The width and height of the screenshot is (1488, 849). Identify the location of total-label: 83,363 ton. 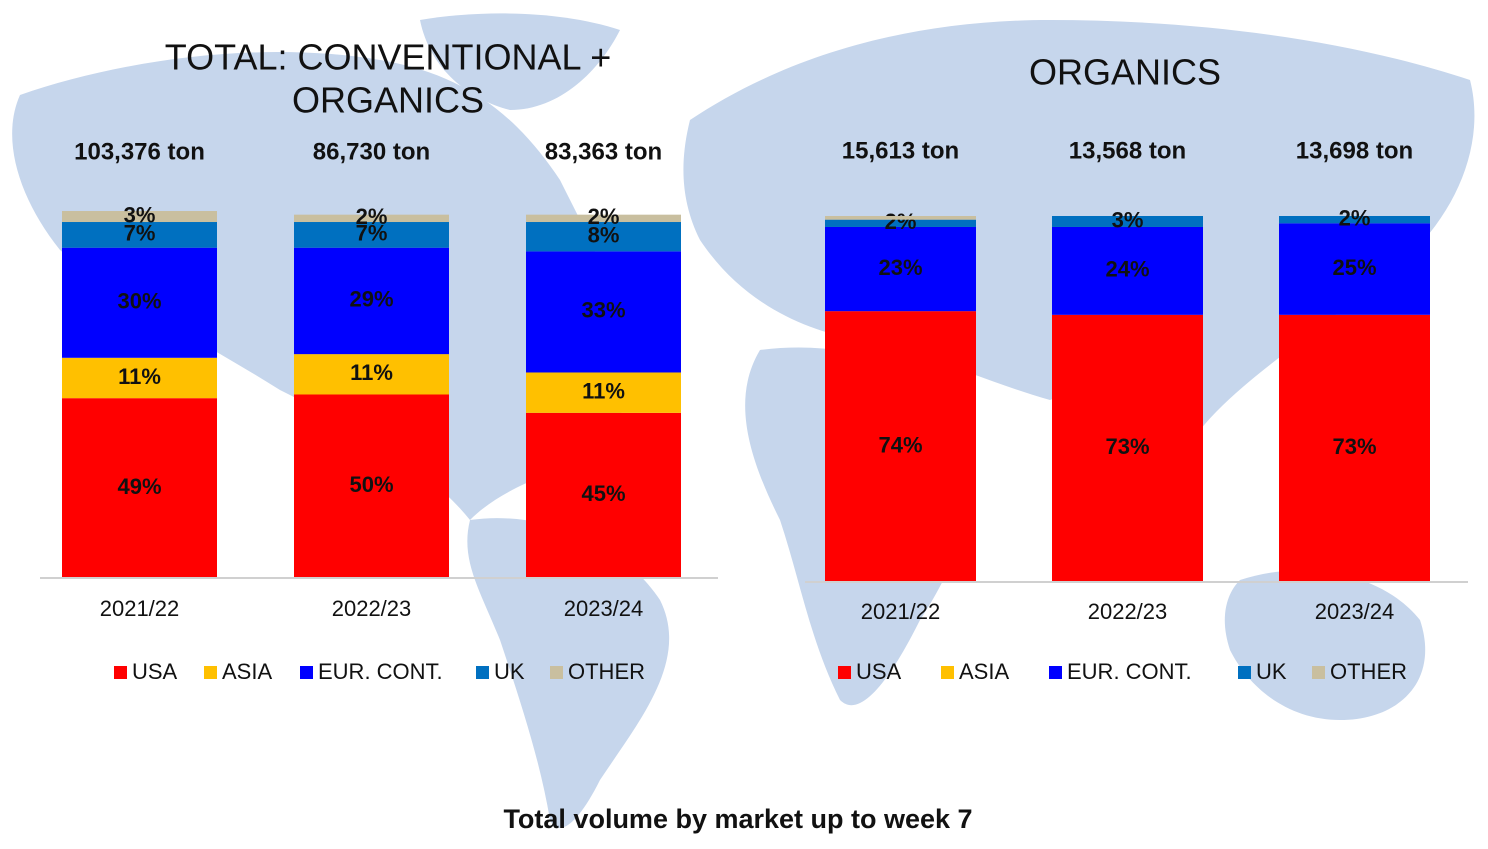
(603, 151).